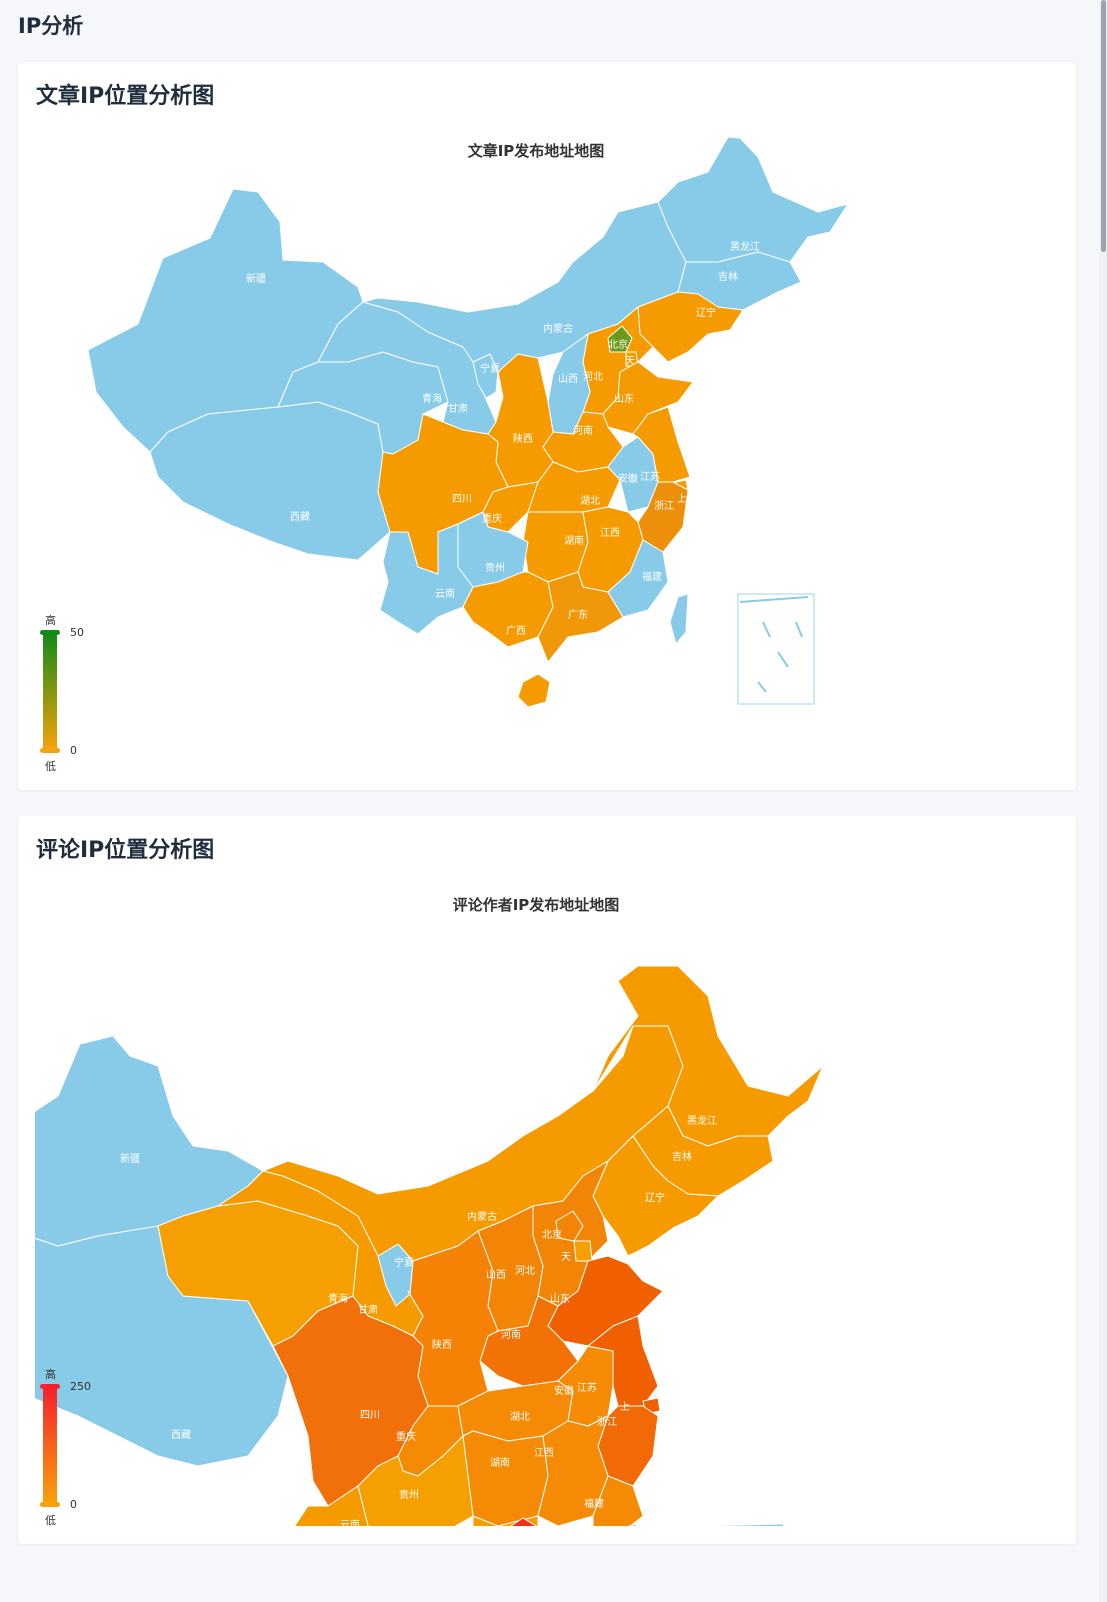 This screenshot has width=1107, height=1602. What do you see at coordinates (774, 644) in the screenshot?
I see `south-sea-islands` at bounding box center [774, 644].